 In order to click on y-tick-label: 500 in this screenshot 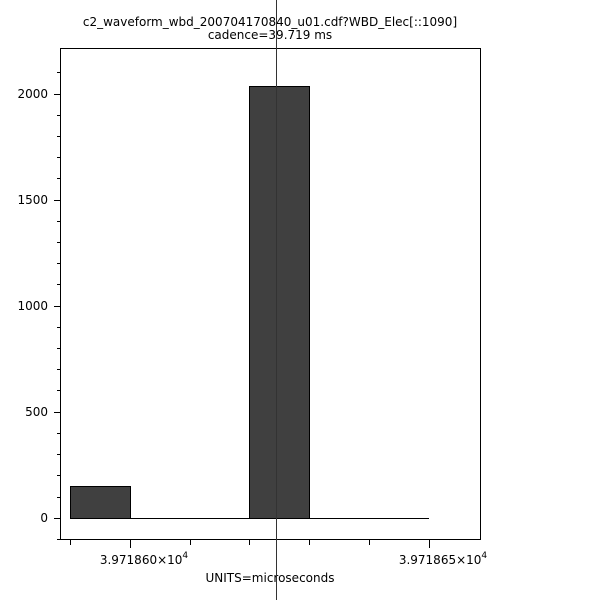, I will do `click(36, 412)`.